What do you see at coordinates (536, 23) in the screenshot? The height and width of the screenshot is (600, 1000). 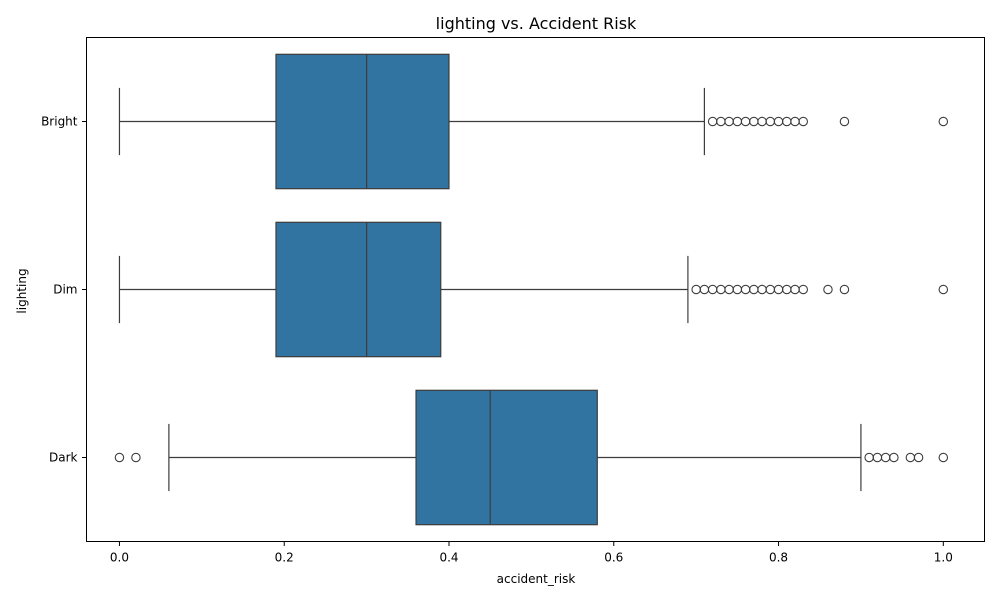 I see `chart-title: lighting vs. Accident Risk` at bounding box center [536, 23].